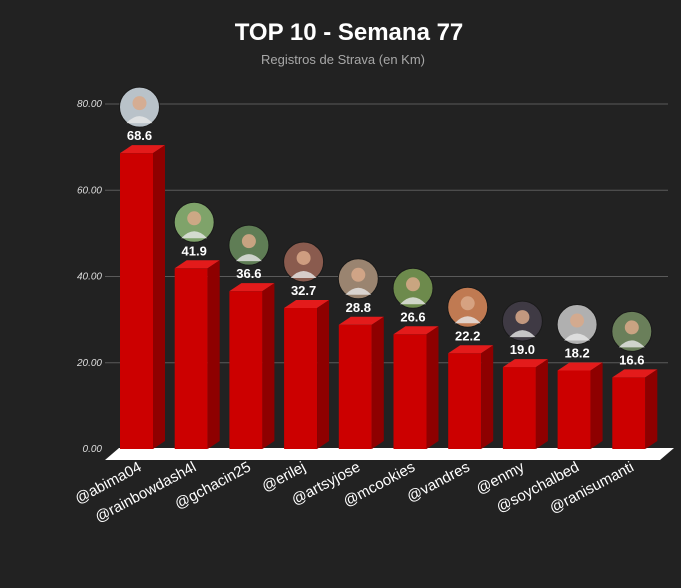 This screenshot has height=588, width=681. Describe the element at coordinates (139, 135) in the screenshot. I see `bar-value-label: 68.6` at that location.